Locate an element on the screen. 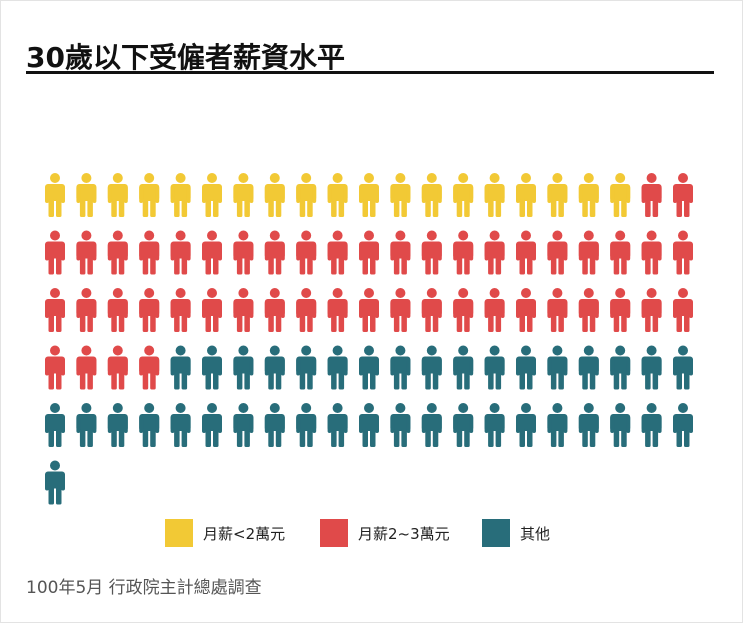 The image size is (743, 623). legend-swatch-under-20k is located at coordinates (179, 533).